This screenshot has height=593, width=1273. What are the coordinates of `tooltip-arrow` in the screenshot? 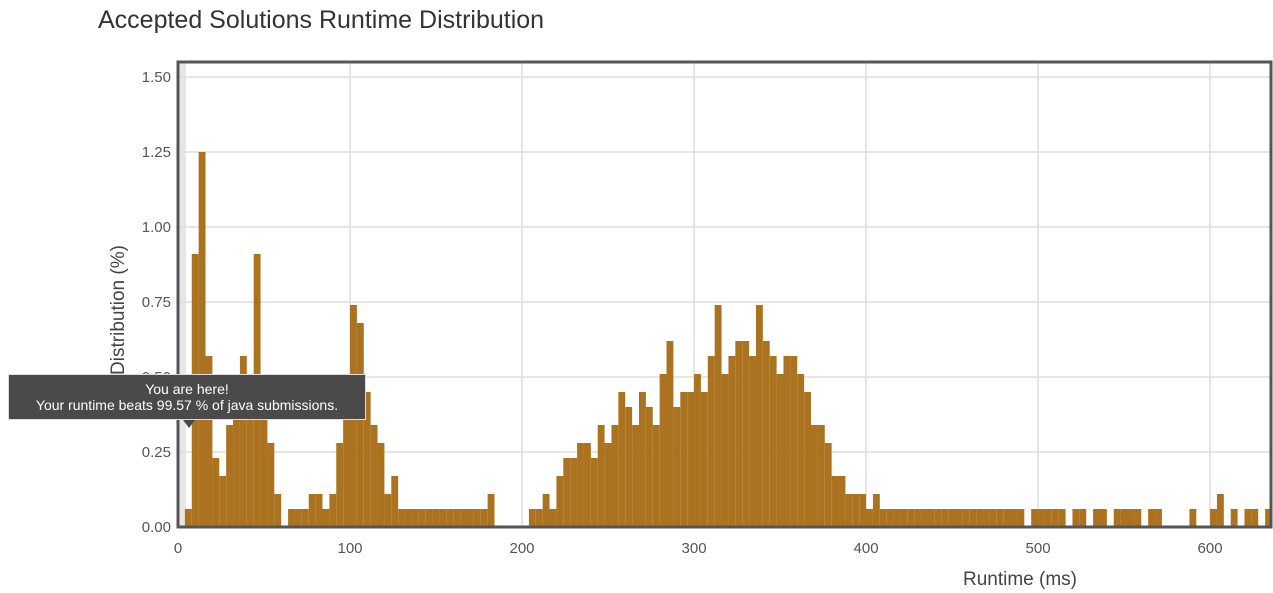 It's located at (189, 424).